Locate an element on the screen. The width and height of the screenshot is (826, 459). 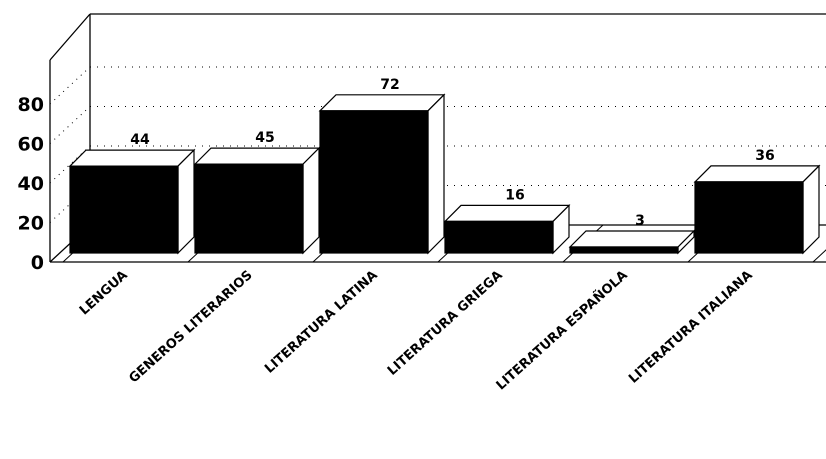
bar-value-label: 44 is located at coordinates (140, 140).